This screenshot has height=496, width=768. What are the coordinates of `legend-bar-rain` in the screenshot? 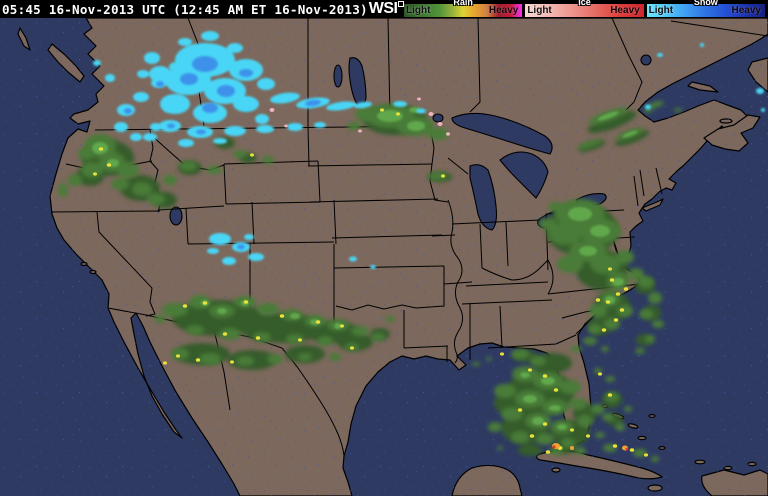 It's located at (463, 10).